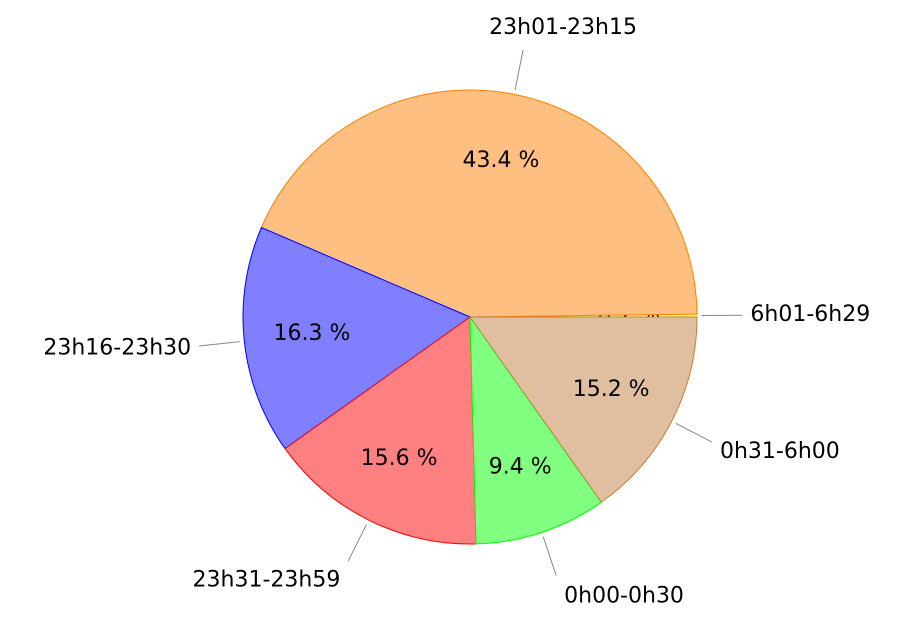  Describe the element at coordinates (780, 451) in the screenshot. I see `category-label: 0h31-6h00` at that location.